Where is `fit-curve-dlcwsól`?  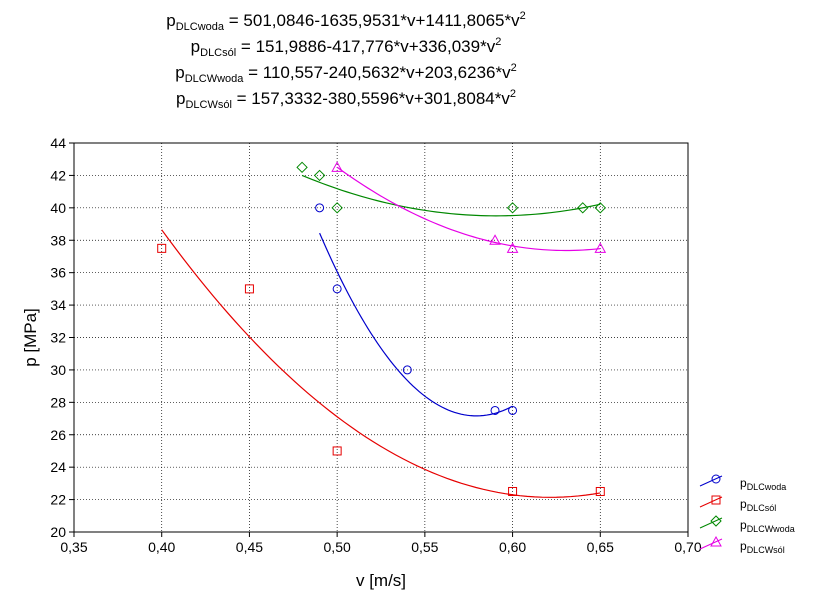 fit-curve-dlcwsól is located at coordinates (468, 209).